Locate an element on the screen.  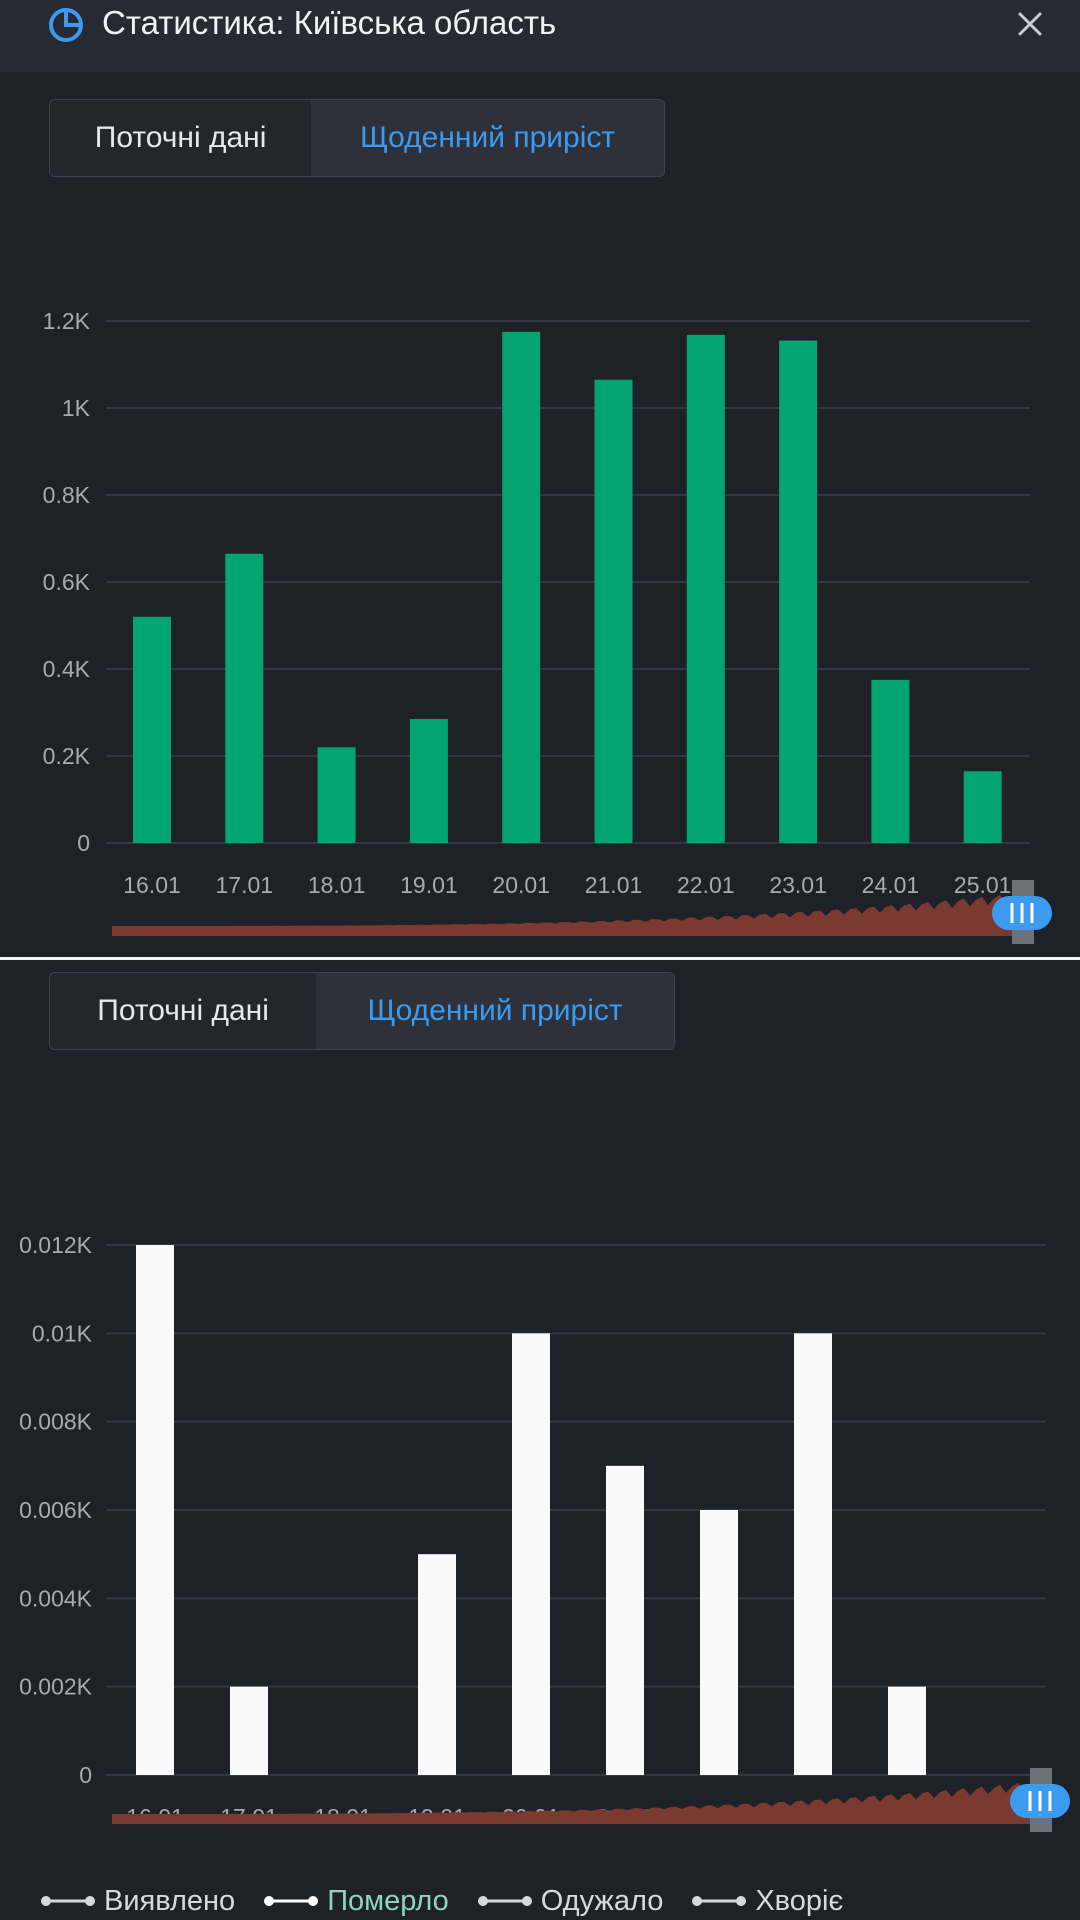
legend-item-confirmed: Виявлено is located at coordinates (137, 1901).